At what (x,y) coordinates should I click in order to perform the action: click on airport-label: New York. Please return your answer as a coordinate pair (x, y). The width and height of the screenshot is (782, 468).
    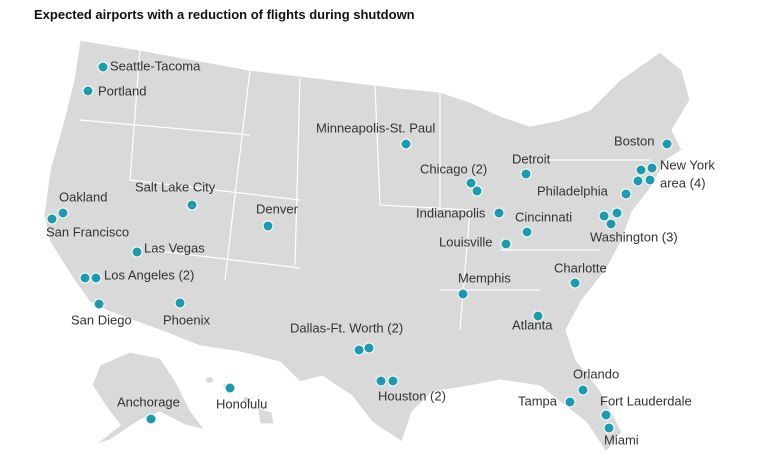
    Looking at the image, I should click on (687, 164).